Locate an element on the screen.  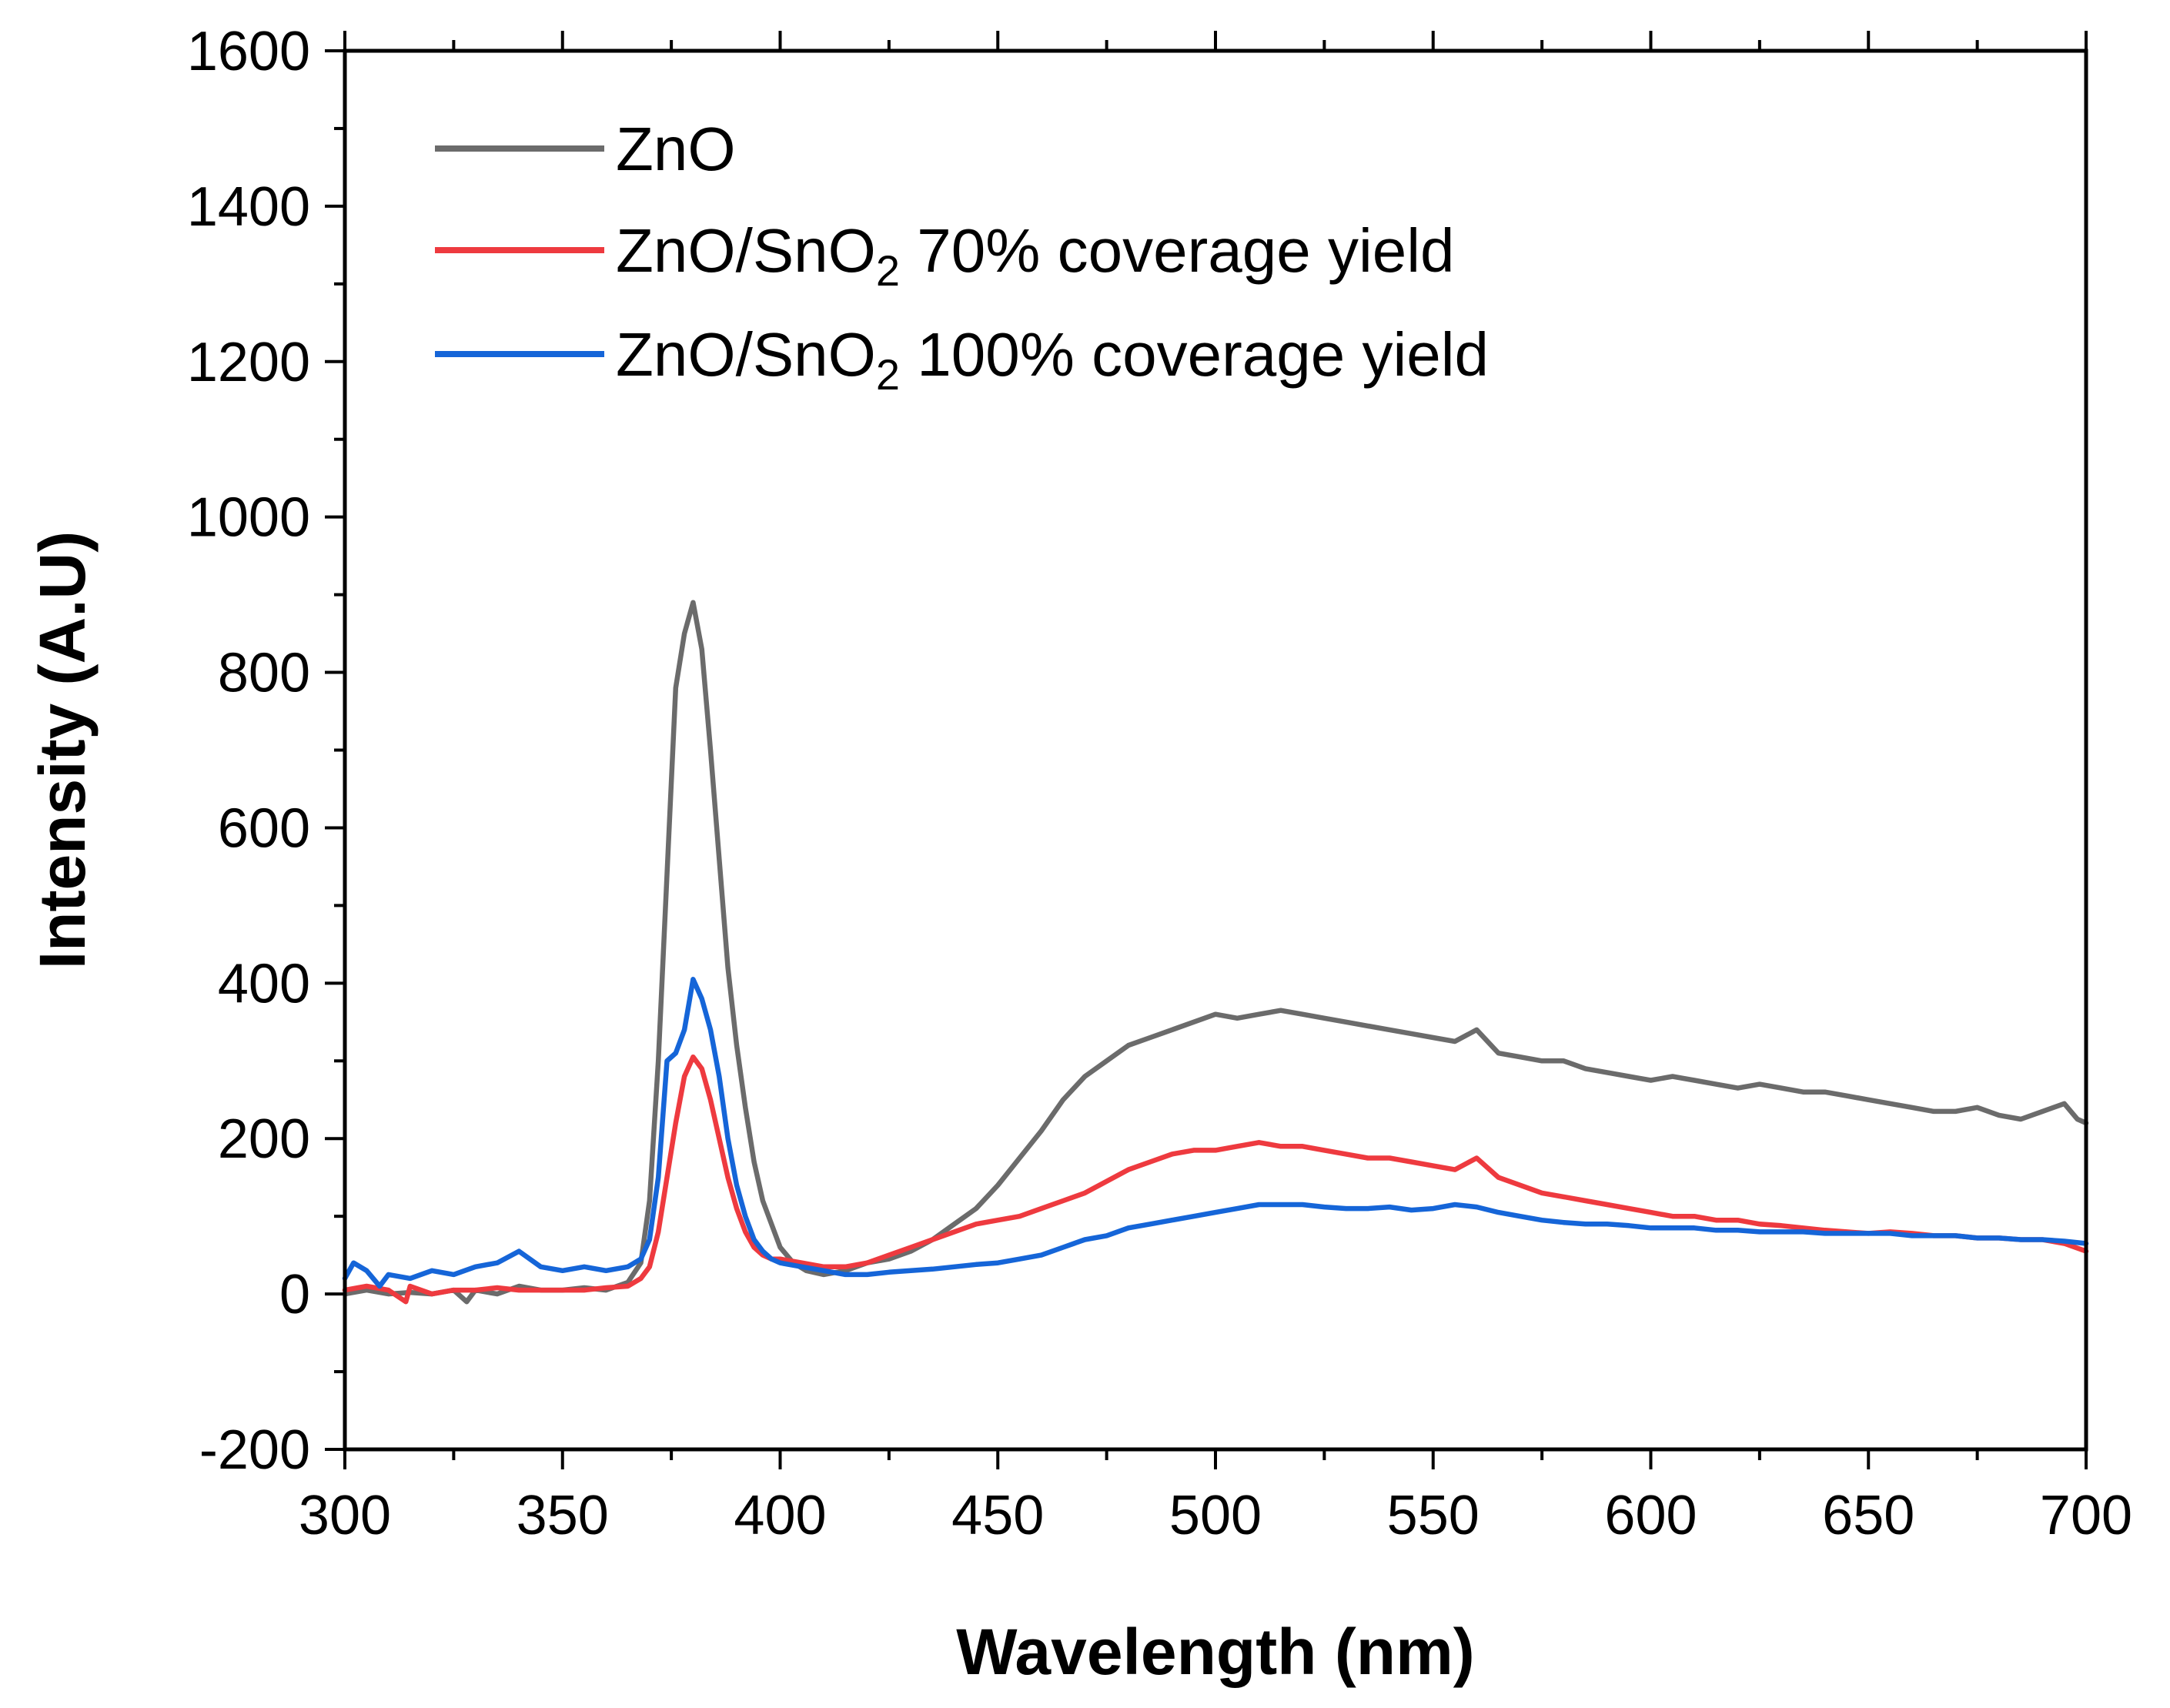
legend-label-main: ZnO is located at coordinates (676, 149).